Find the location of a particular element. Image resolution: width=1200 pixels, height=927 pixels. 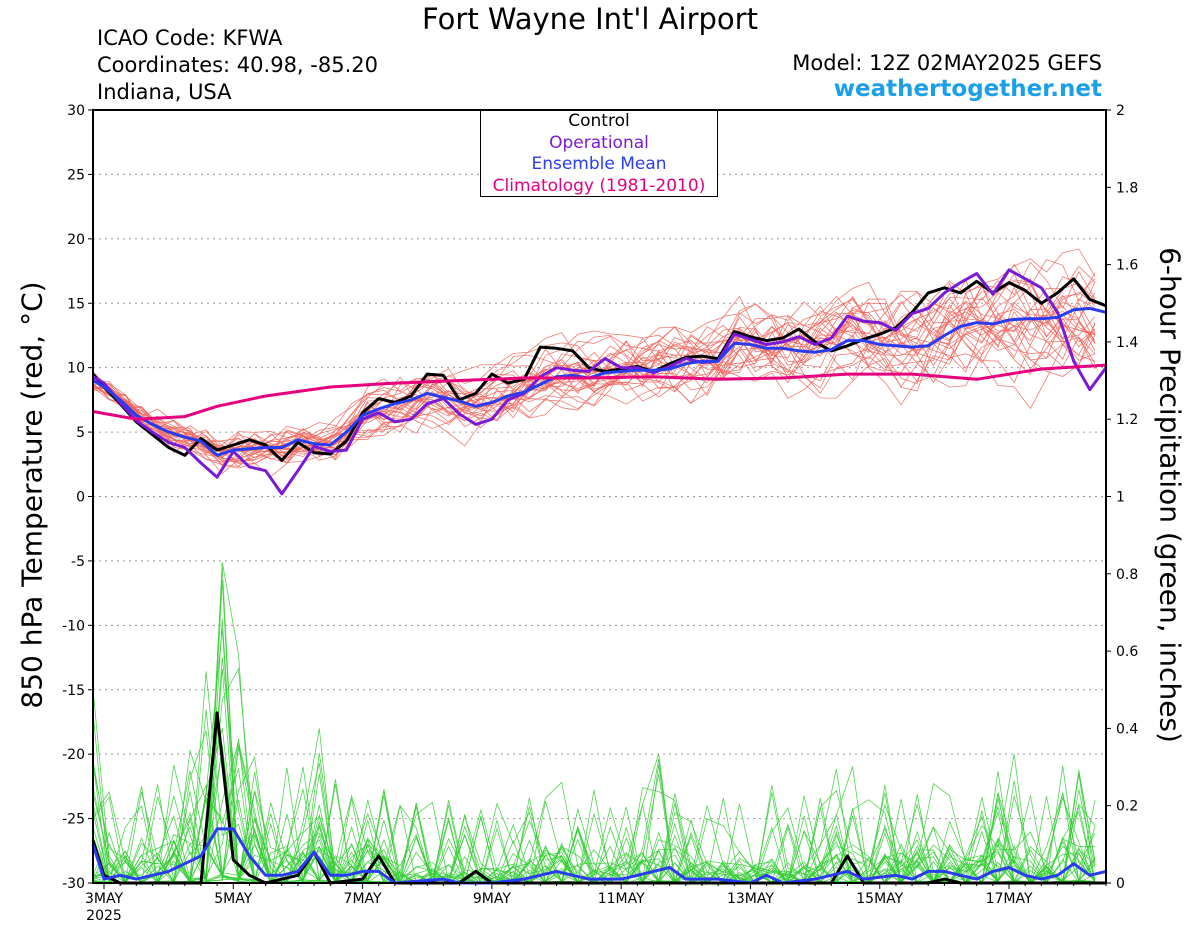

y-tick-label: 0 is located at coordinates (80, 498).